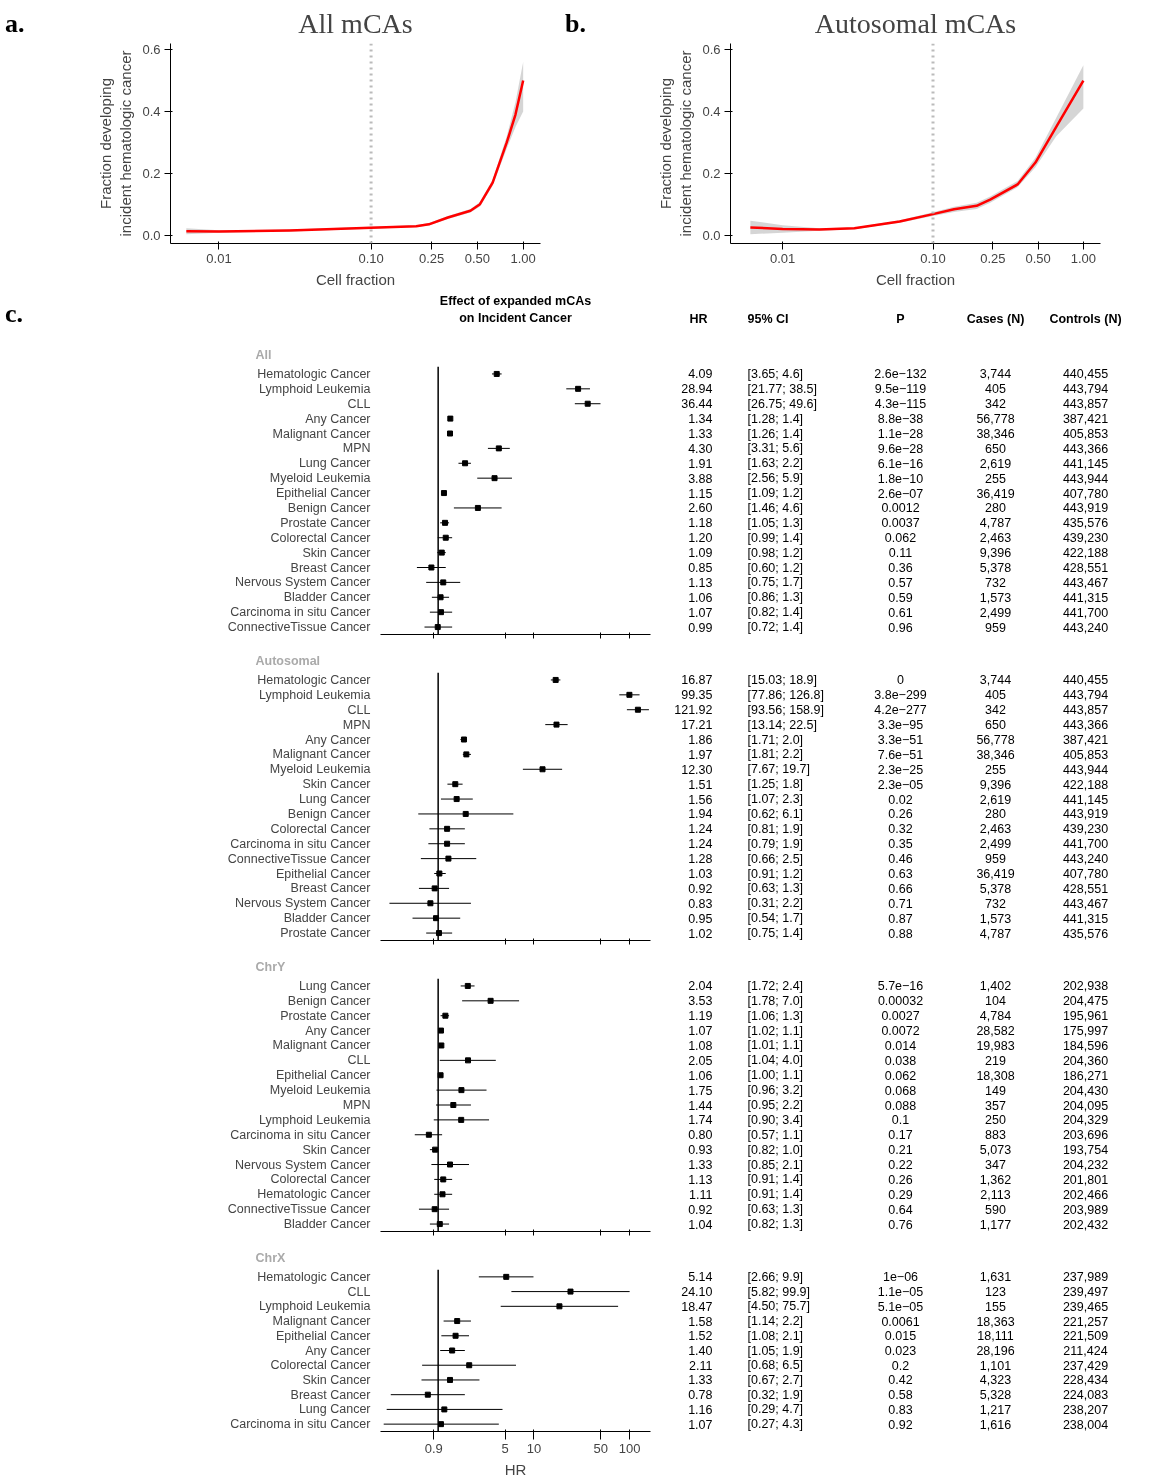  I want to click on text: 4,323, so click(995, 1380).